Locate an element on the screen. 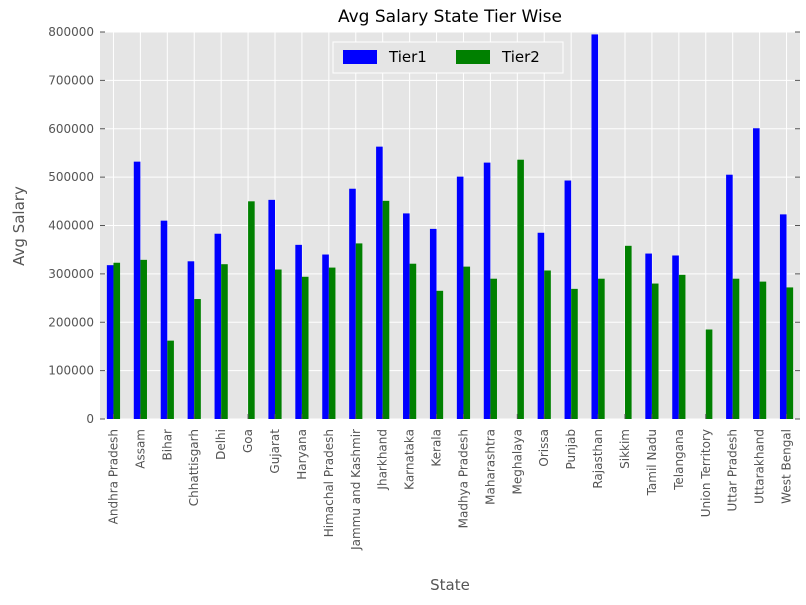 The height and width of the screenshot is (605, 806). x-tick-label: Jharkhand is located at coordinates (383, 460).